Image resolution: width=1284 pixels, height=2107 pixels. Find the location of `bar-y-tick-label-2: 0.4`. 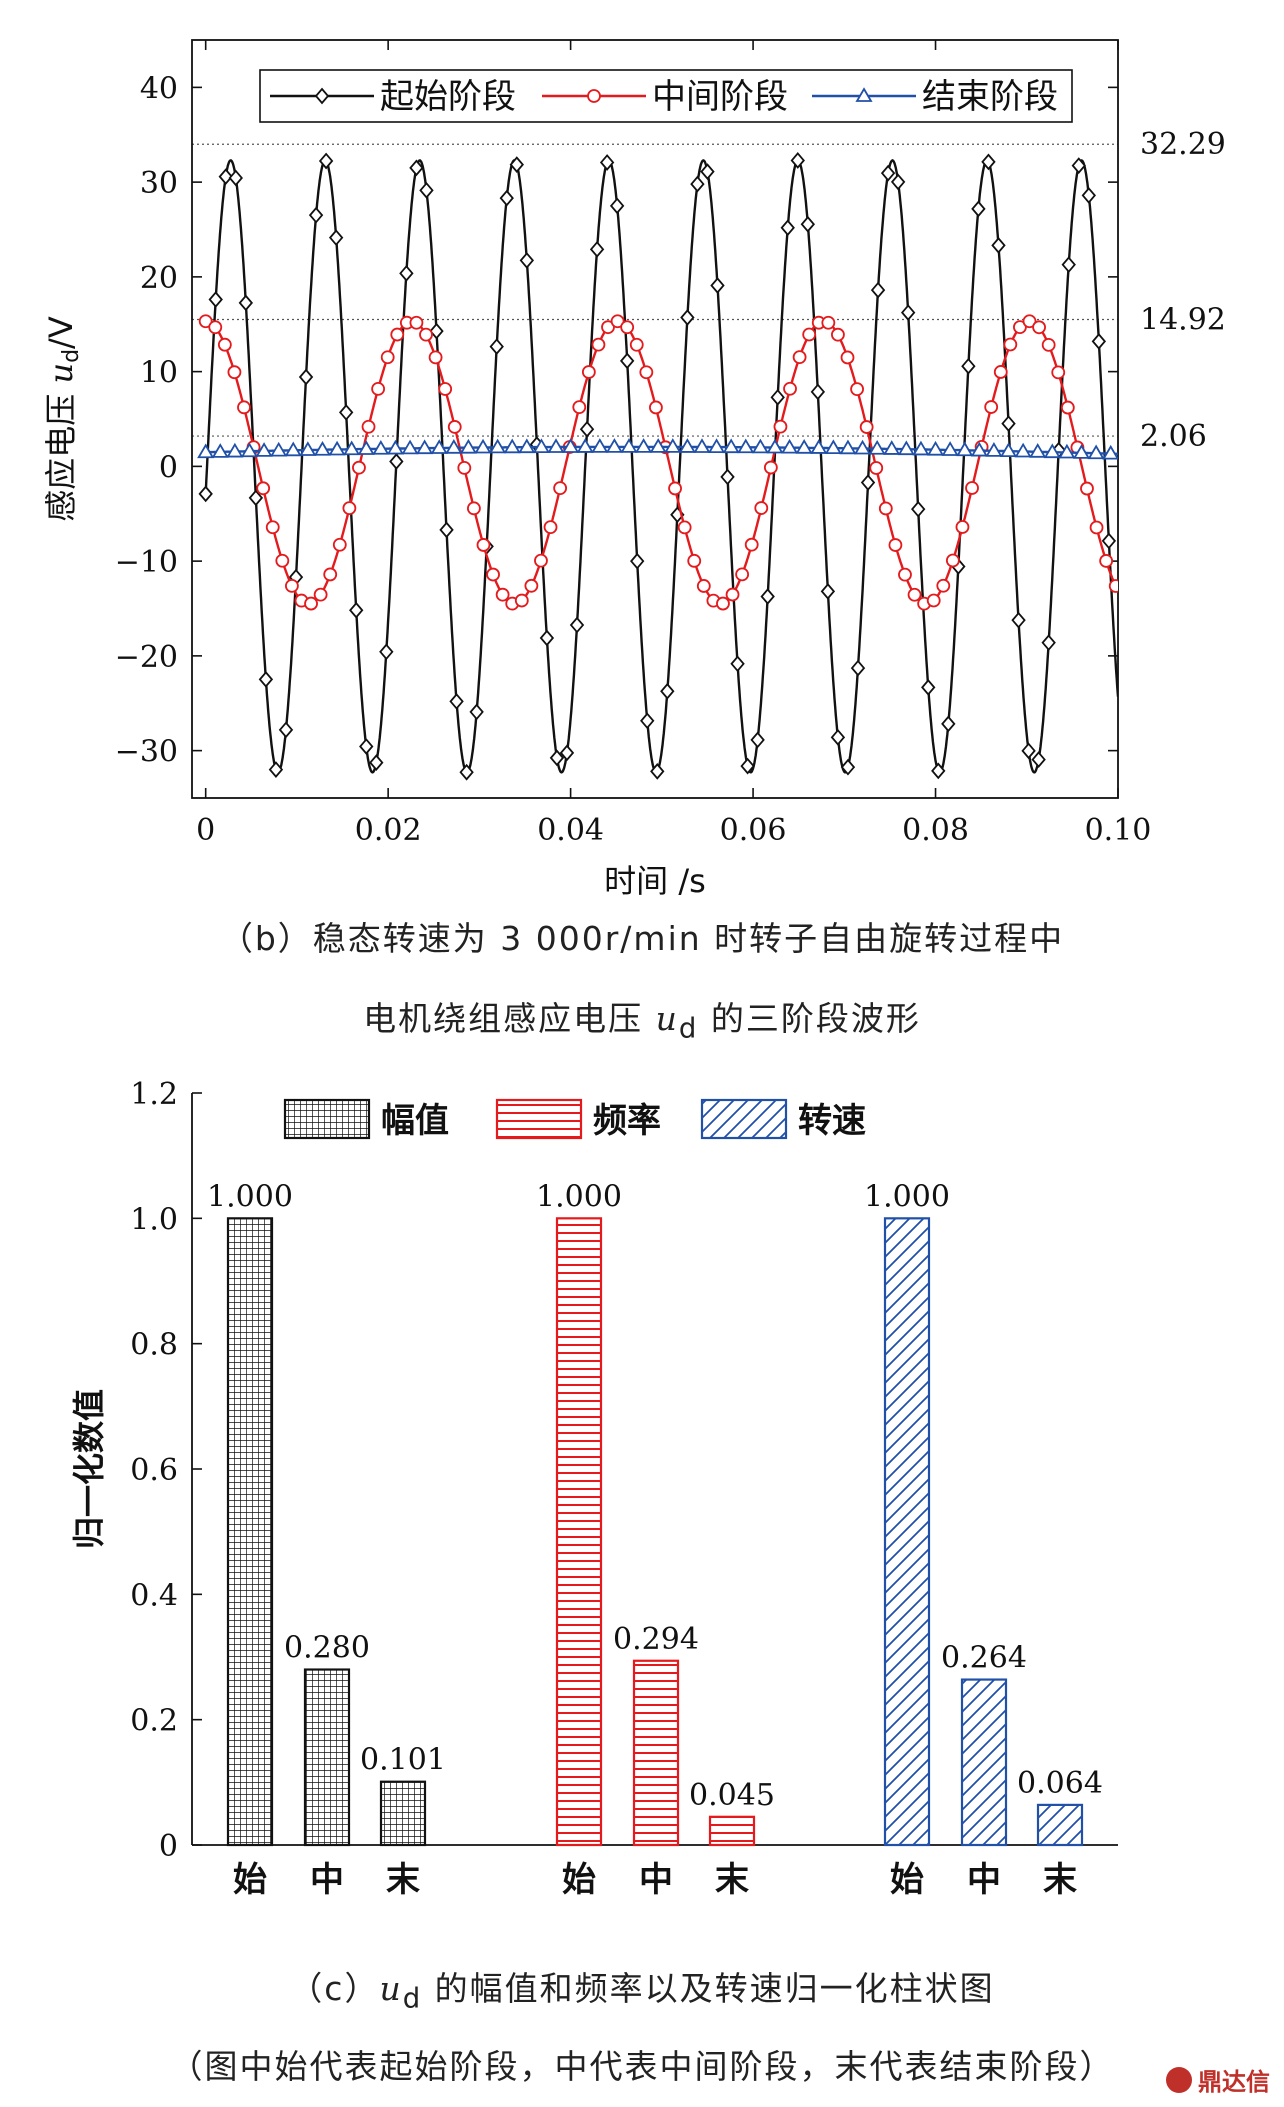

bar-y-tick-label-2: 0.4 is located at coordinates (154, 1595).